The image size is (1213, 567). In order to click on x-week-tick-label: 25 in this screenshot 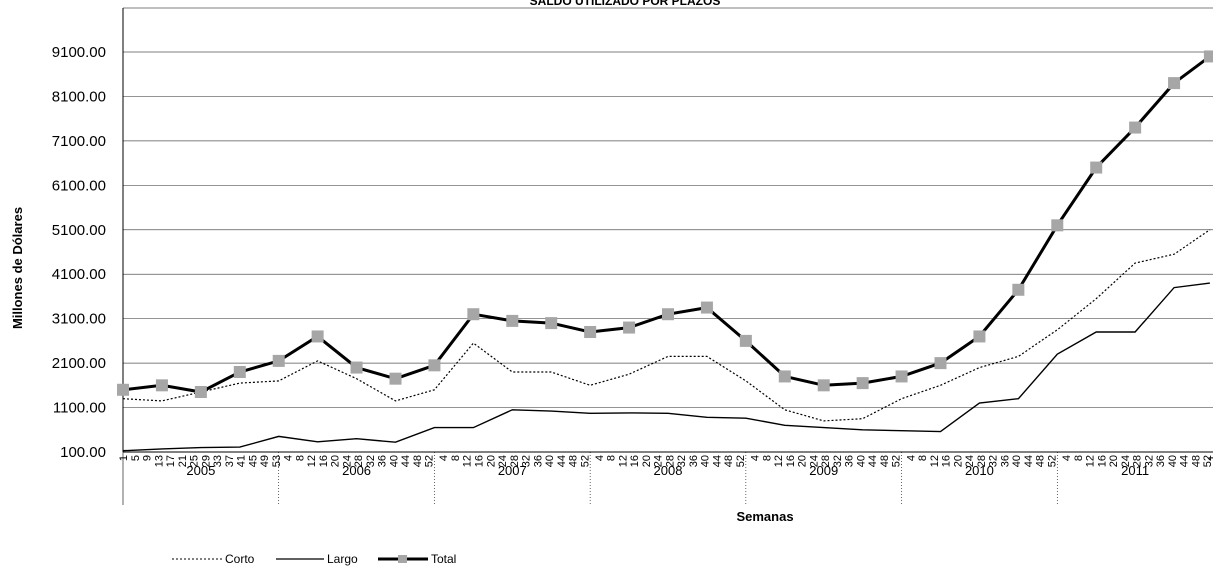, I will do `click(195, 461)`.